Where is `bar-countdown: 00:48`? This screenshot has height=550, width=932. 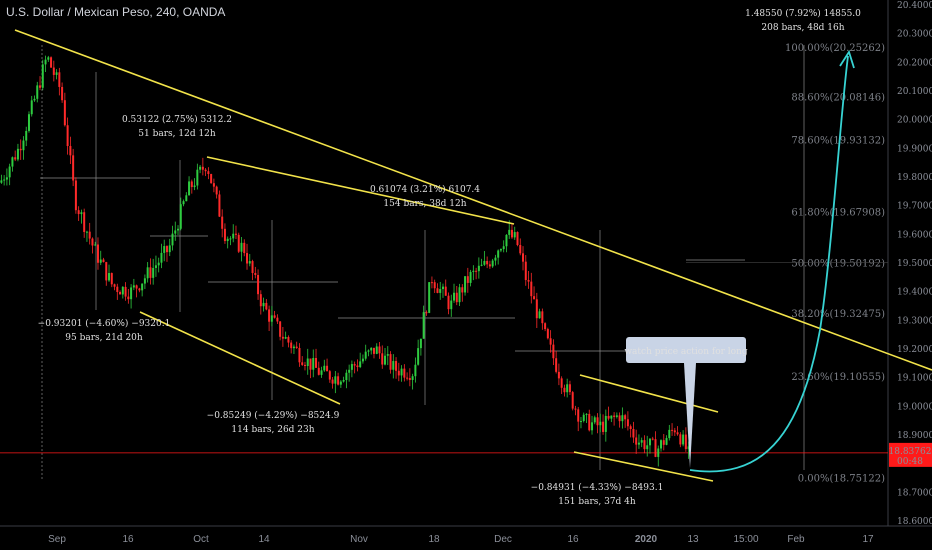 bar-countdown: 00:48 is located at coordinates (910, 462).